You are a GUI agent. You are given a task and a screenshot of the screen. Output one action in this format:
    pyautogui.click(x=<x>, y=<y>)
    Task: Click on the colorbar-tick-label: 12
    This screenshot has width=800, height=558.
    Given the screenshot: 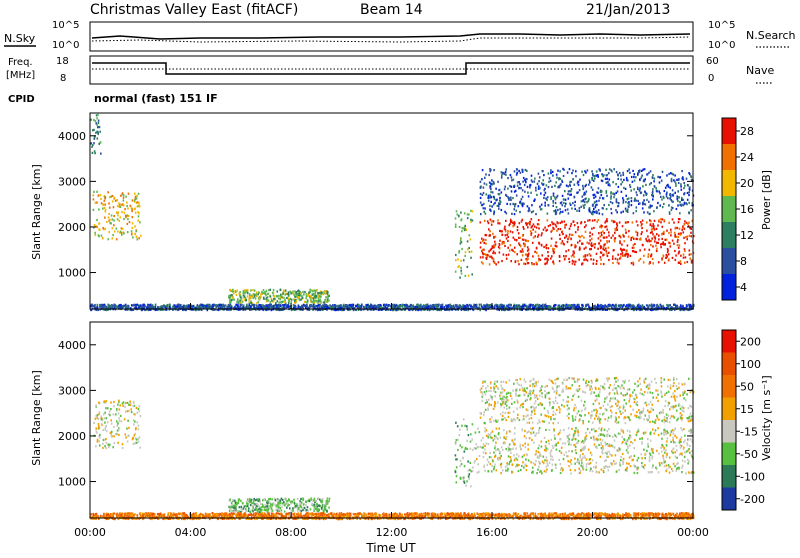 What is the action you would take?
    pyautogui.click(x=747, y=235)
    